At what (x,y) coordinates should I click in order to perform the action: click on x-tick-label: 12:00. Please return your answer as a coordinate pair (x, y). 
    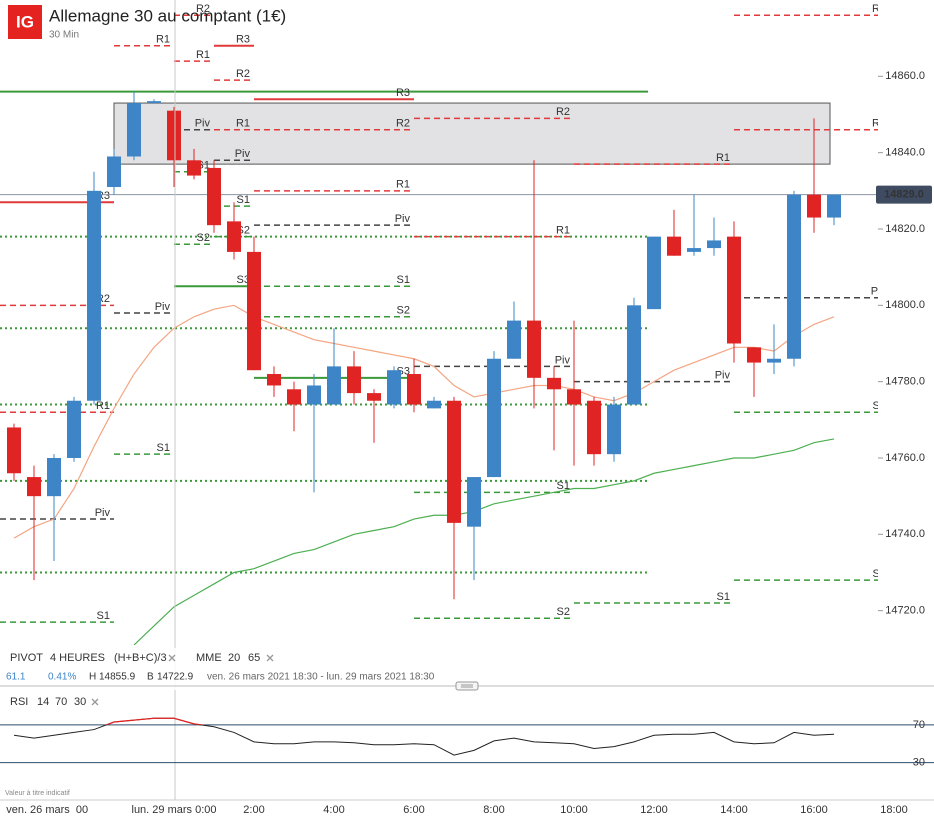
    Looking at the image, I should click on (654, 810).